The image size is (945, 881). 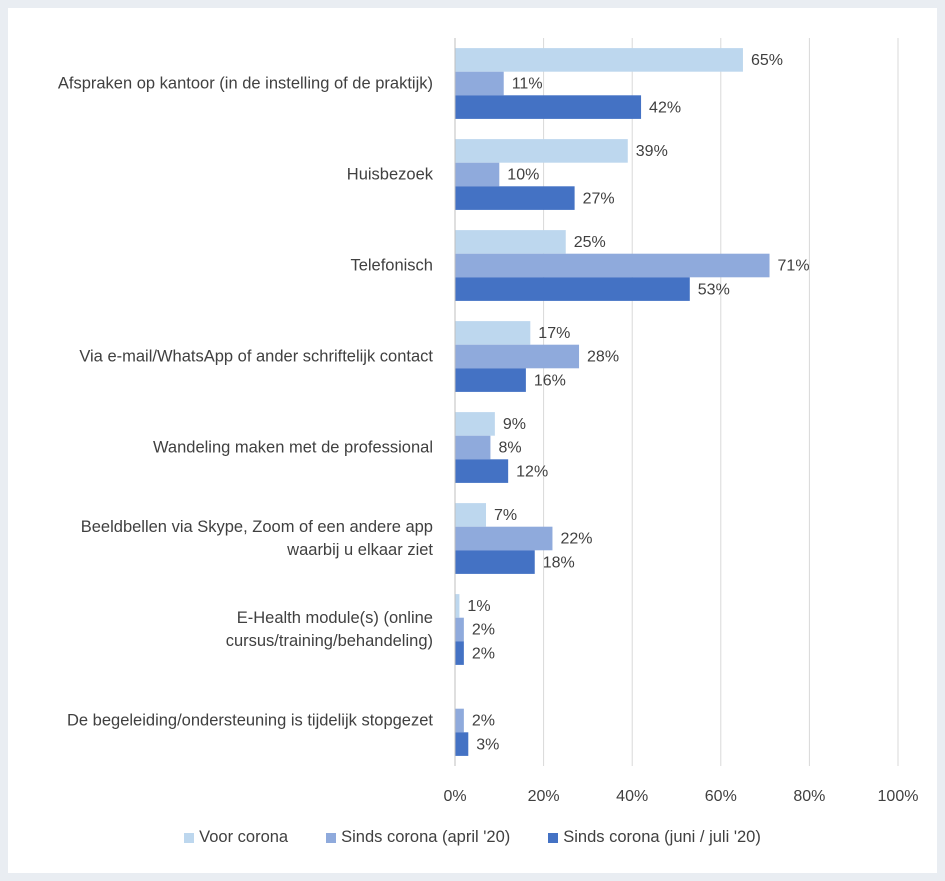 What do you see at coordinates (514, 424) in the screenshot?
I see `data-label: 9%` at bounding box center [514, 424].